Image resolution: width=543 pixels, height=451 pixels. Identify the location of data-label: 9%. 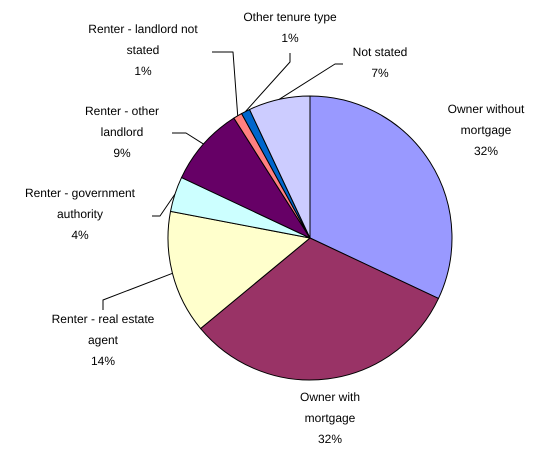
(122, 153).